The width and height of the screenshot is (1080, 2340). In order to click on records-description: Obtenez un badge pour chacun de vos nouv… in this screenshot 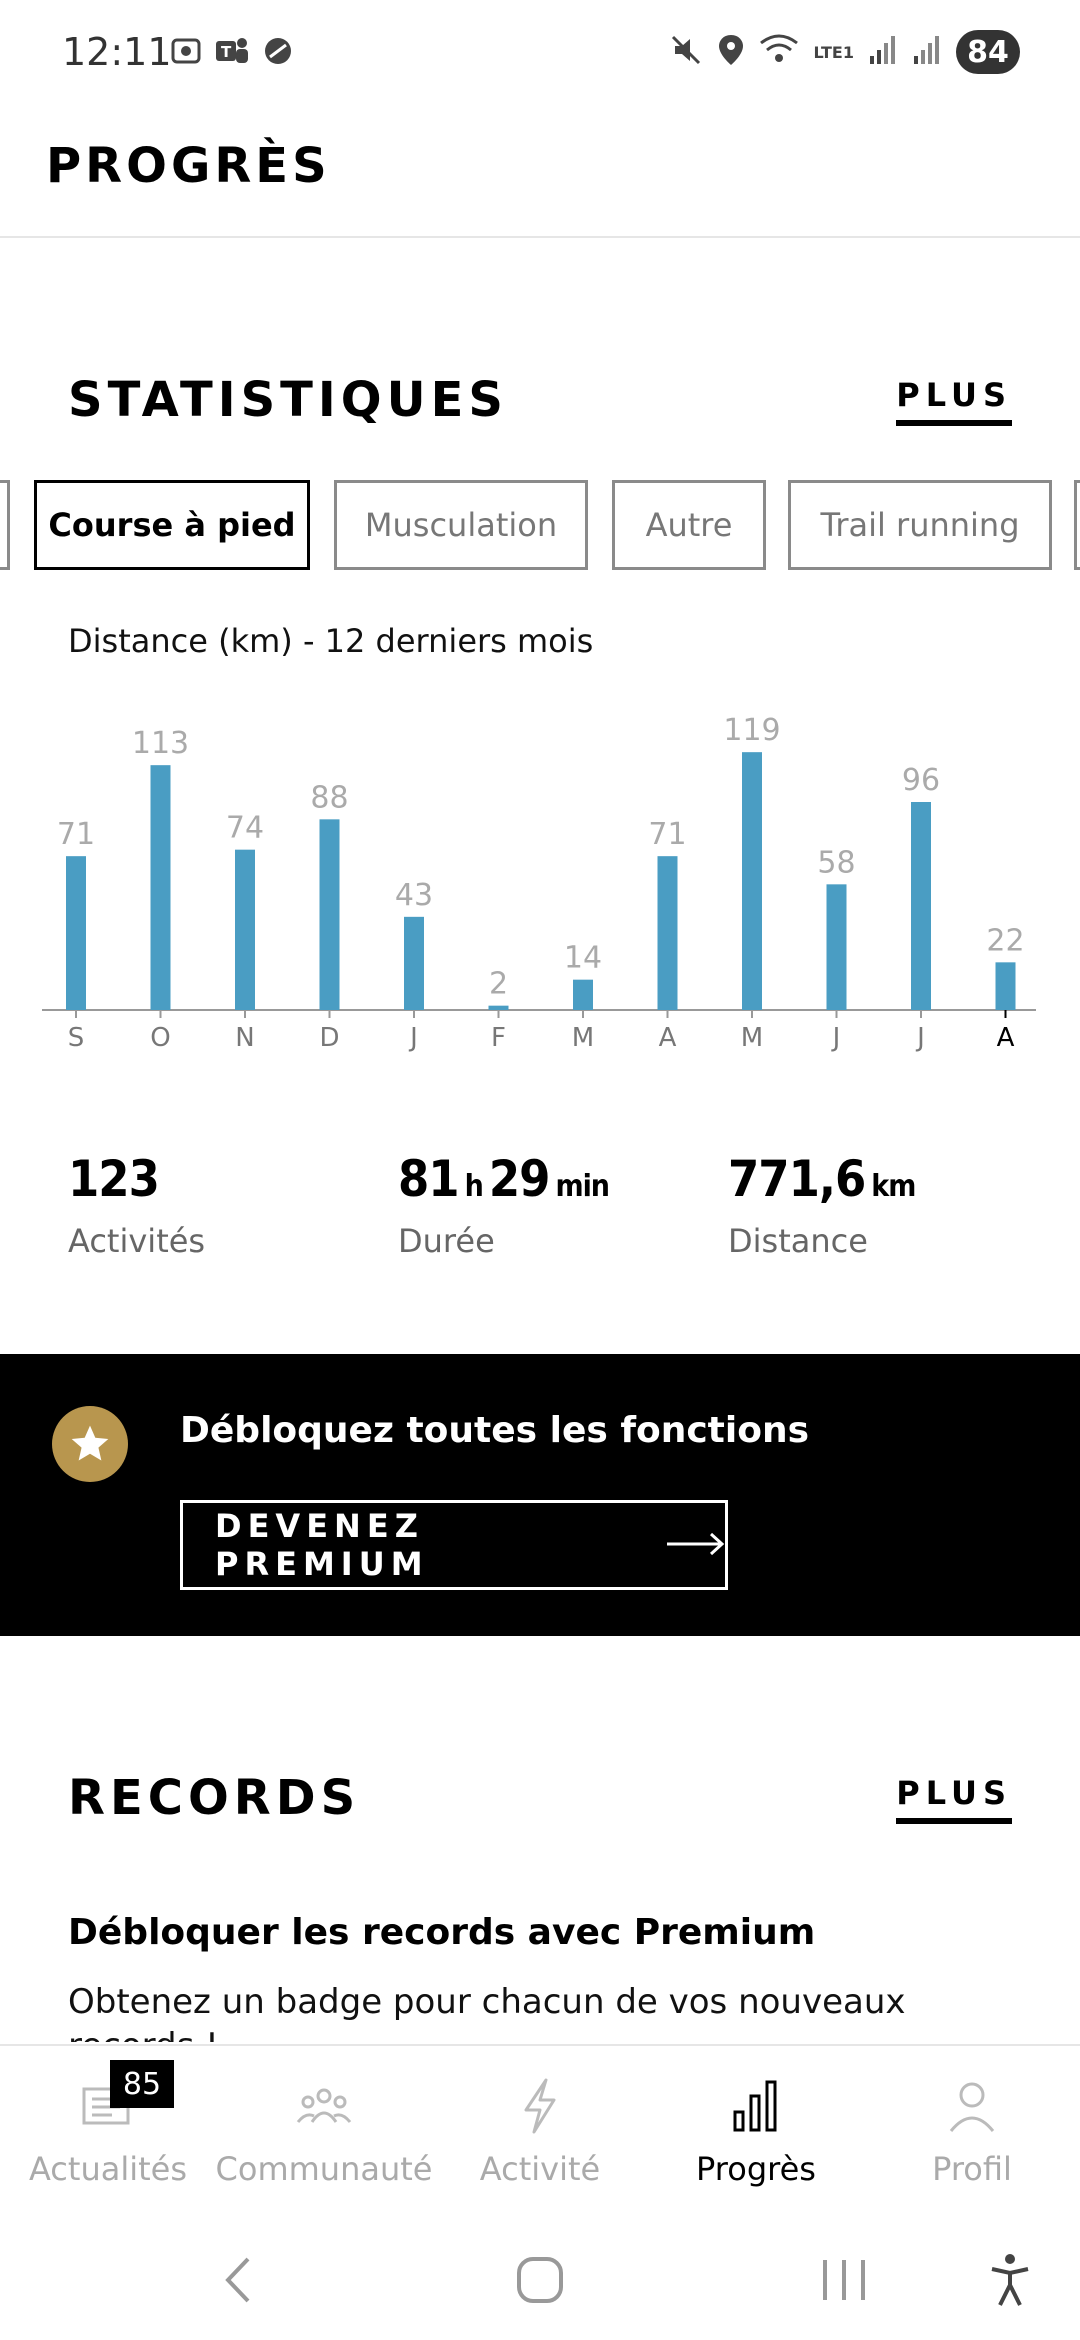, I will do `click(487, 2012)`.